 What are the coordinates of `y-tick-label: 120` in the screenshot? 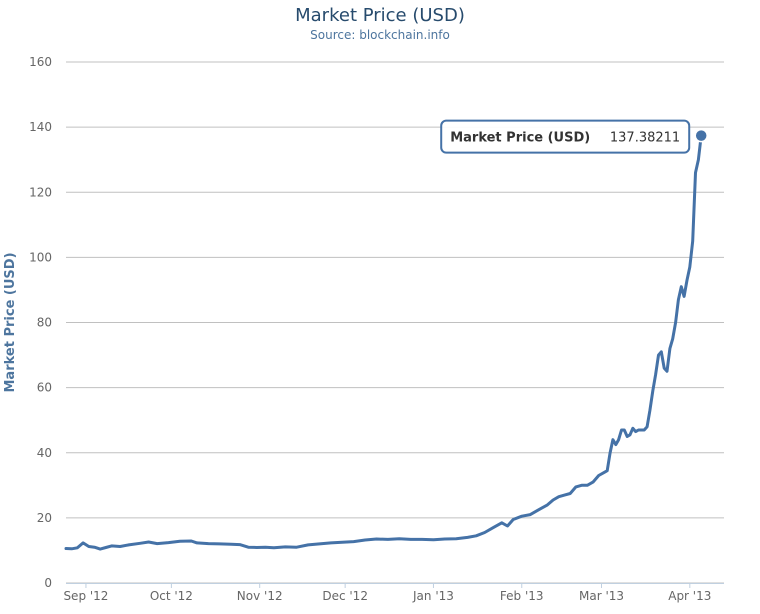 It's located at (40, 192).